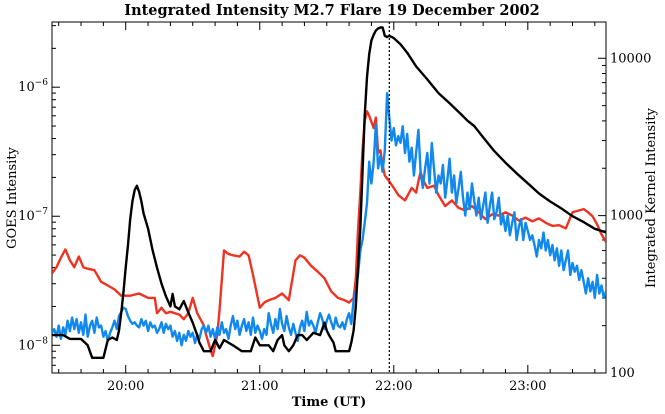 This screenshot has width=665, height=414. What do you see at coordinates (329, 402) in the screenshot?
I see `x-axis-title: Time (UT)` at bounding box center [329, 402].